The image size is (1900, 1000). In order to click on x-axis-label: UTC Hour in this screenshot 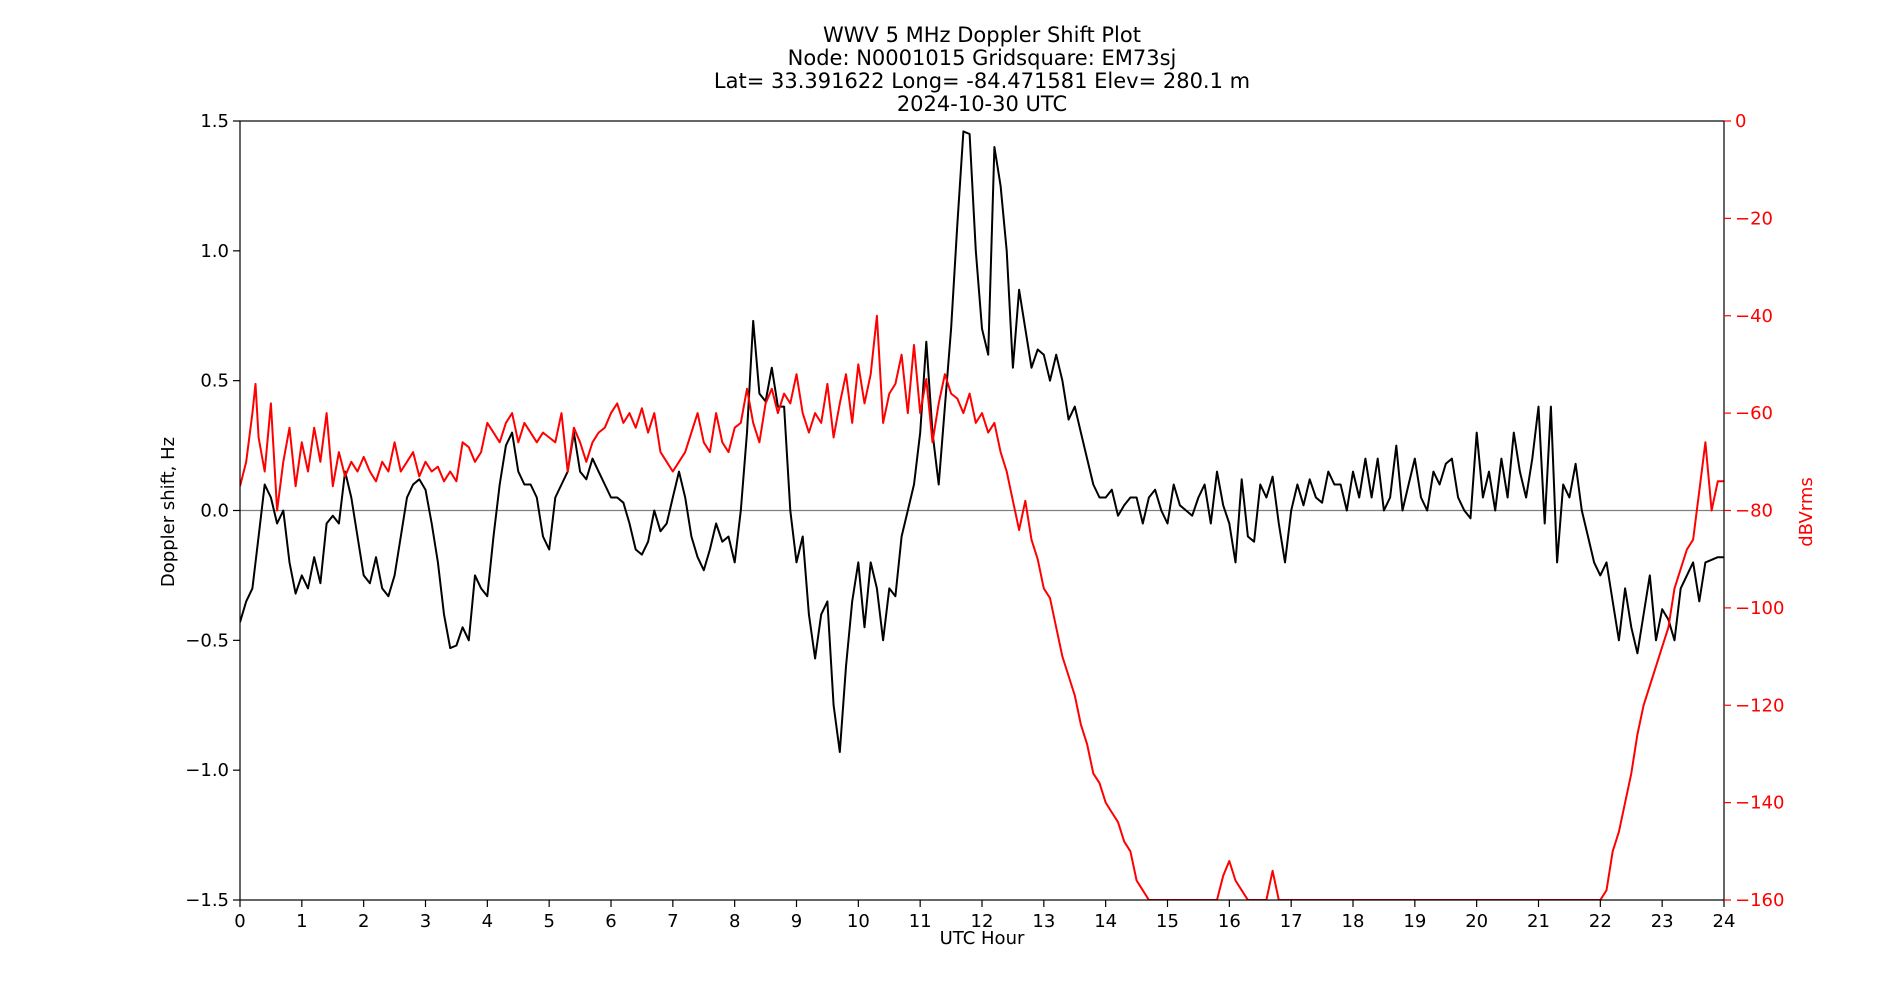, I will do `click(982, 938)`.